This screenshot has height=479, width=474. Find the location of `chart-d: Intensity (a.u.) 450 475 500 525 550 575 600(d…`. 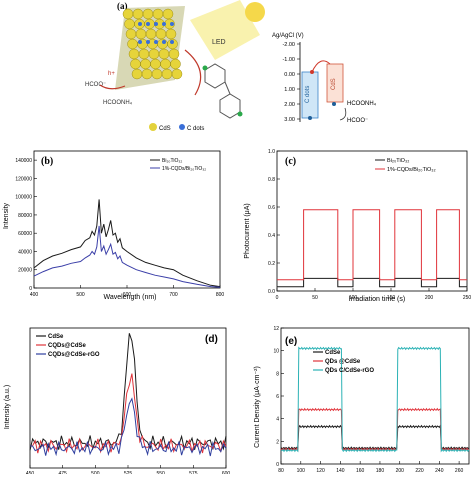

chart-d: Intensity (a.u.) 450 475 500 525 550 575 600(d… is located at coordinates (117, 402).